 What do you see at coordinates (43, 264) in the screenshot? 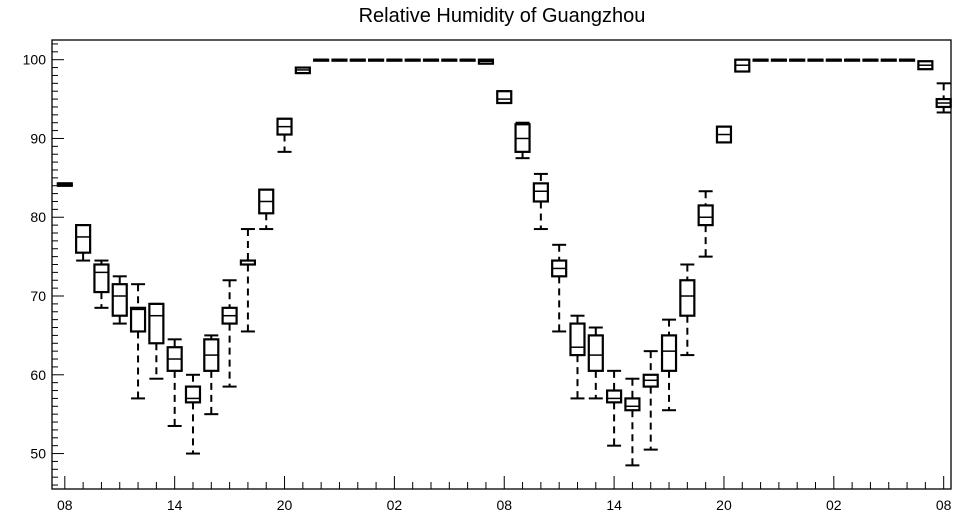
I see `y-axis: 50 60 70 80 90 100` at bounding box center [43, 264].